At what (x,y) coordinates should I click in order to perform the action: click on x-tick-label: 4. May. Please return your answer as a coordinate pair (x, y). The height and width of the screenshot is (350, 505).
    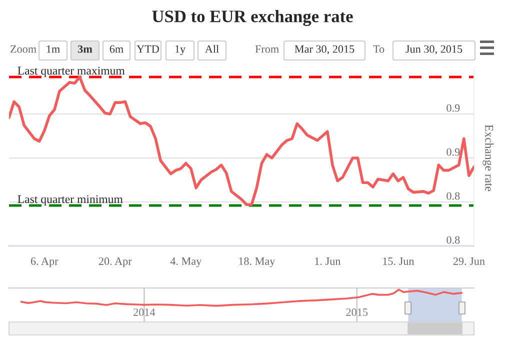
    Looking at the image, I should click on (186, 262).